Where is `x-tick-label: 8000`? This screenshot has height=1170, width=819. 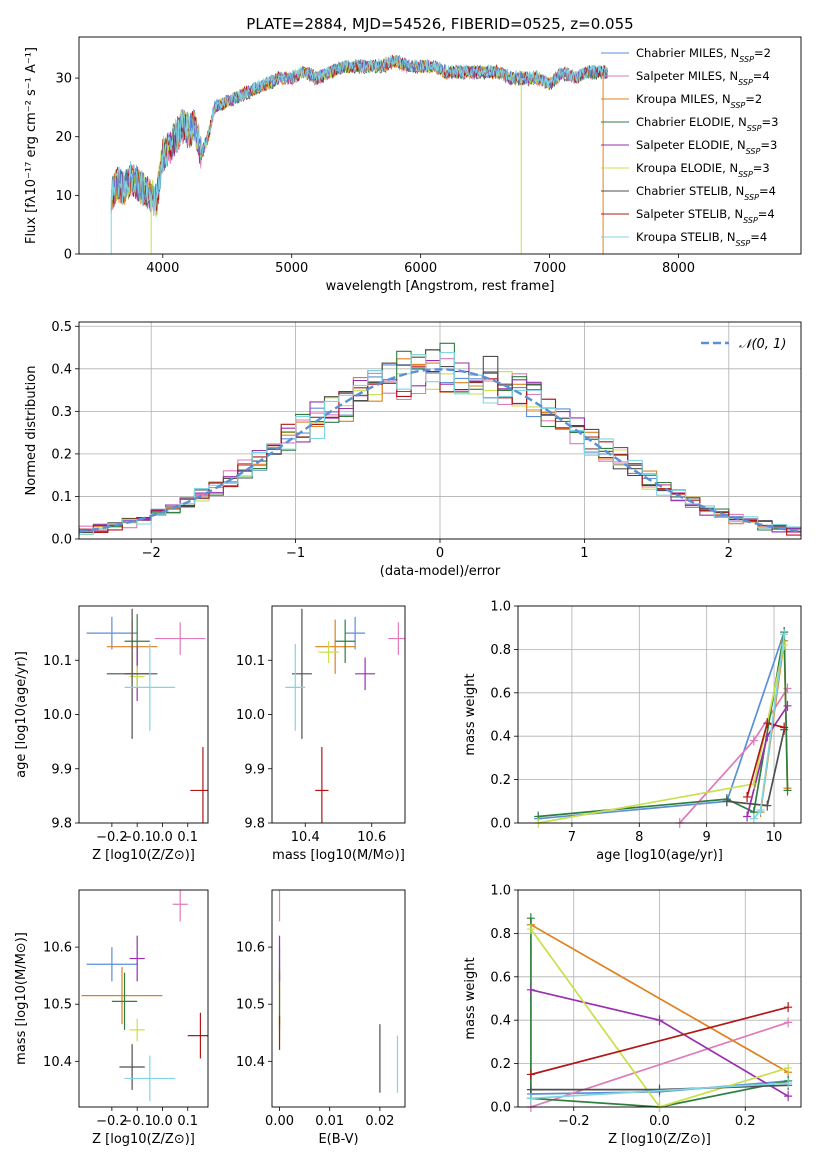
x-tick-label: 8000 is located at coordinates (678, 268).